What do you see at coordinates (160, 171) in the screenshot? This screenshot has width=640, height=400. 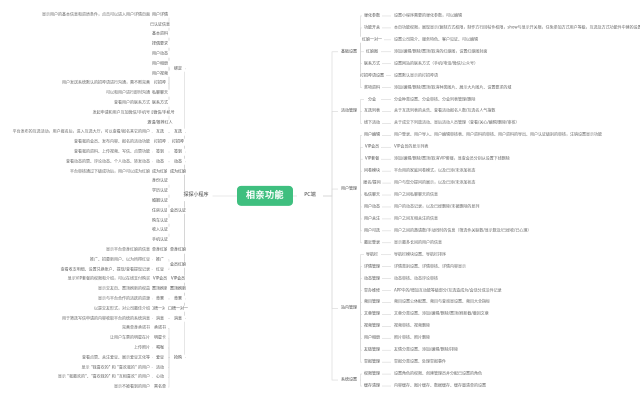 I see `item-label: 成为红娘` at bounding box center [160, 171].